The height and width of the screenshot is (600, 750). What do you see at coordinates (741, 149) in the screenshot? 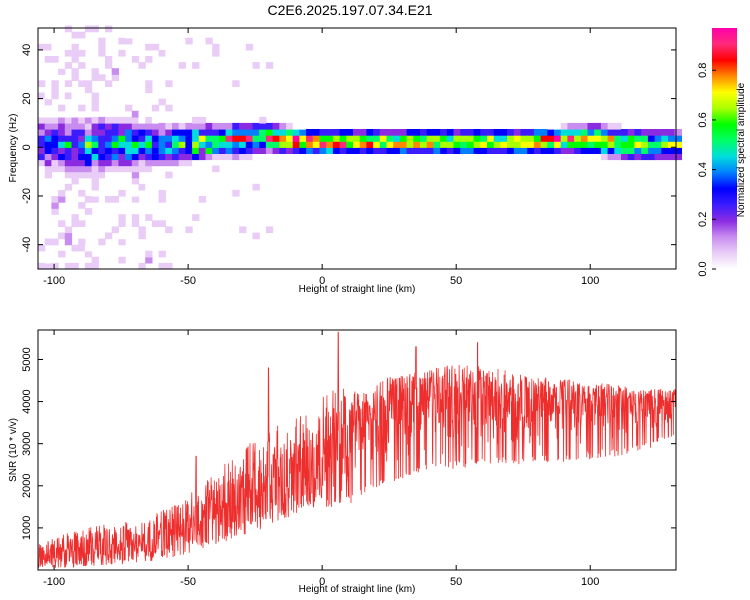
I see `colorbar-label: Normalized spectral amplitude` at bounding box center [741, 149].